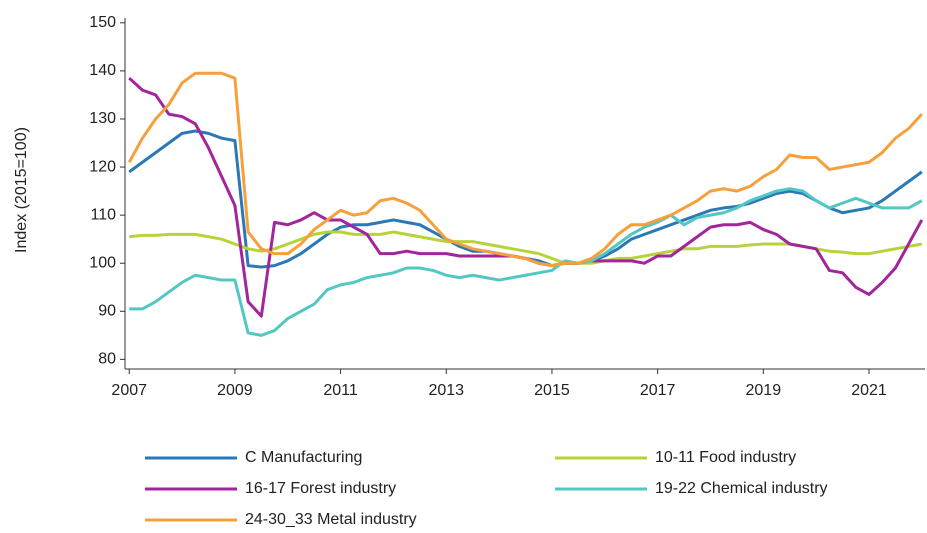  Describe the element at coordinates (21, 190) in the screenshot. I see `y-axis-label: Index (2015=100)` at that location.